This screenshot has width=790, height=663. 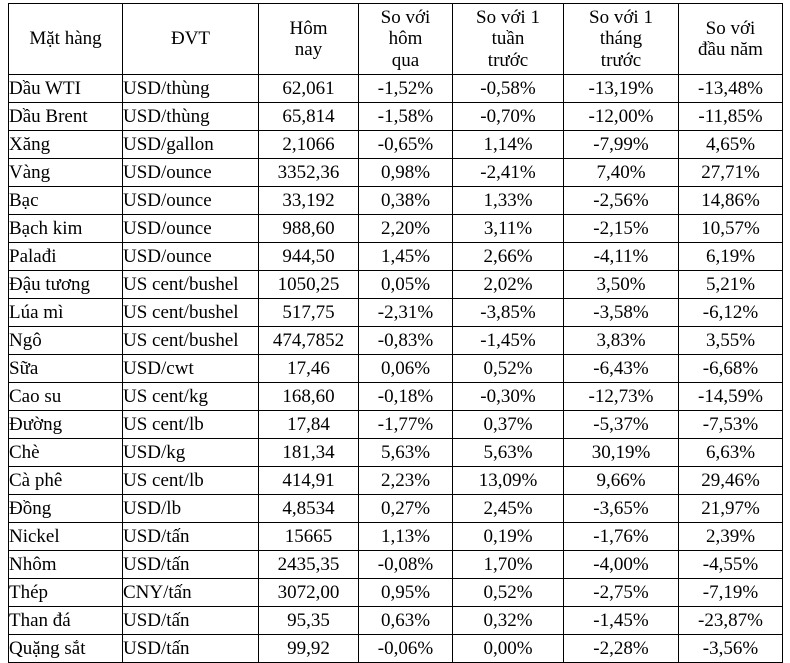 What do you see at coordinates (621, 200) in the screenshot?
I see `change-vs-month-cell: -2,56%` at bounding box center [621, 200].